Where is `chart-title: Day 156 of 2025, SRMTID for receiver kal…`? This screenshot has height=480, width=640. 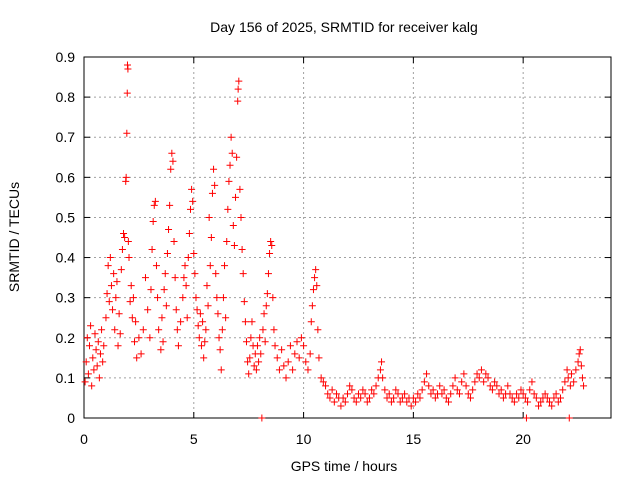 chart-title: Day 156 of 2025, SRMTID for receiver kal… is located at coordinates (344, 27).